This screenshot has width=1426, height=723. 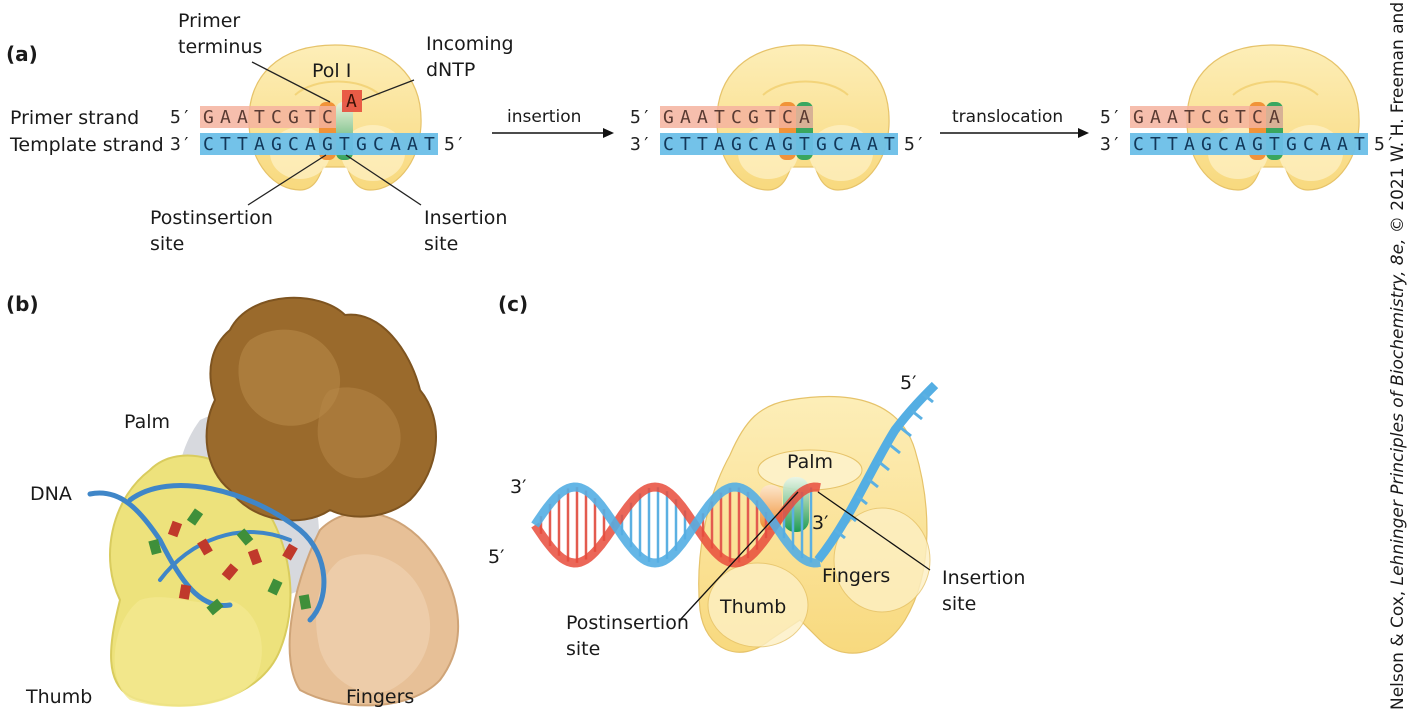 I want to click on template-single-strand, so click(x=876, y=472).